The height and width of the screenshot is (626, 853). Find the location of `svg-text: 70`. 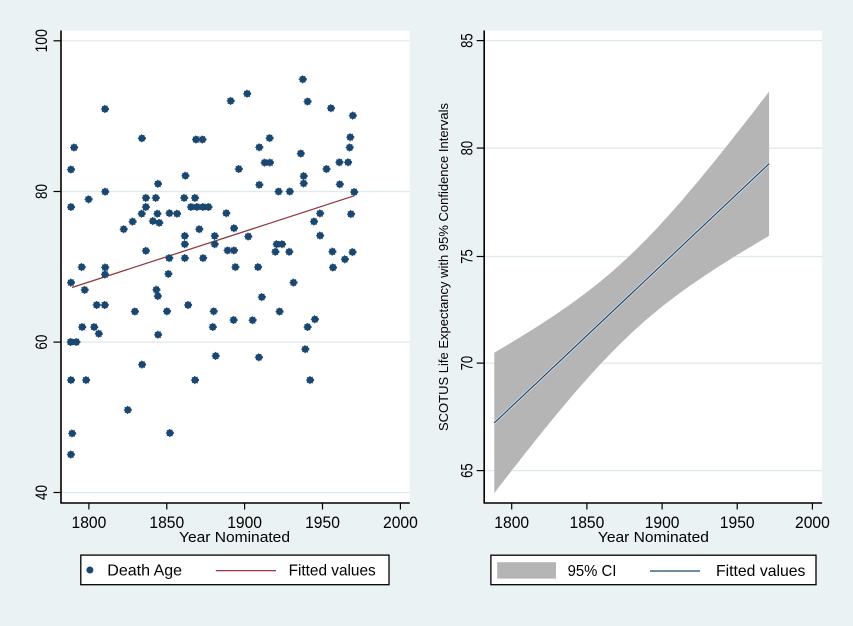

svg-text: 70 is located at coordinates (466, 363).